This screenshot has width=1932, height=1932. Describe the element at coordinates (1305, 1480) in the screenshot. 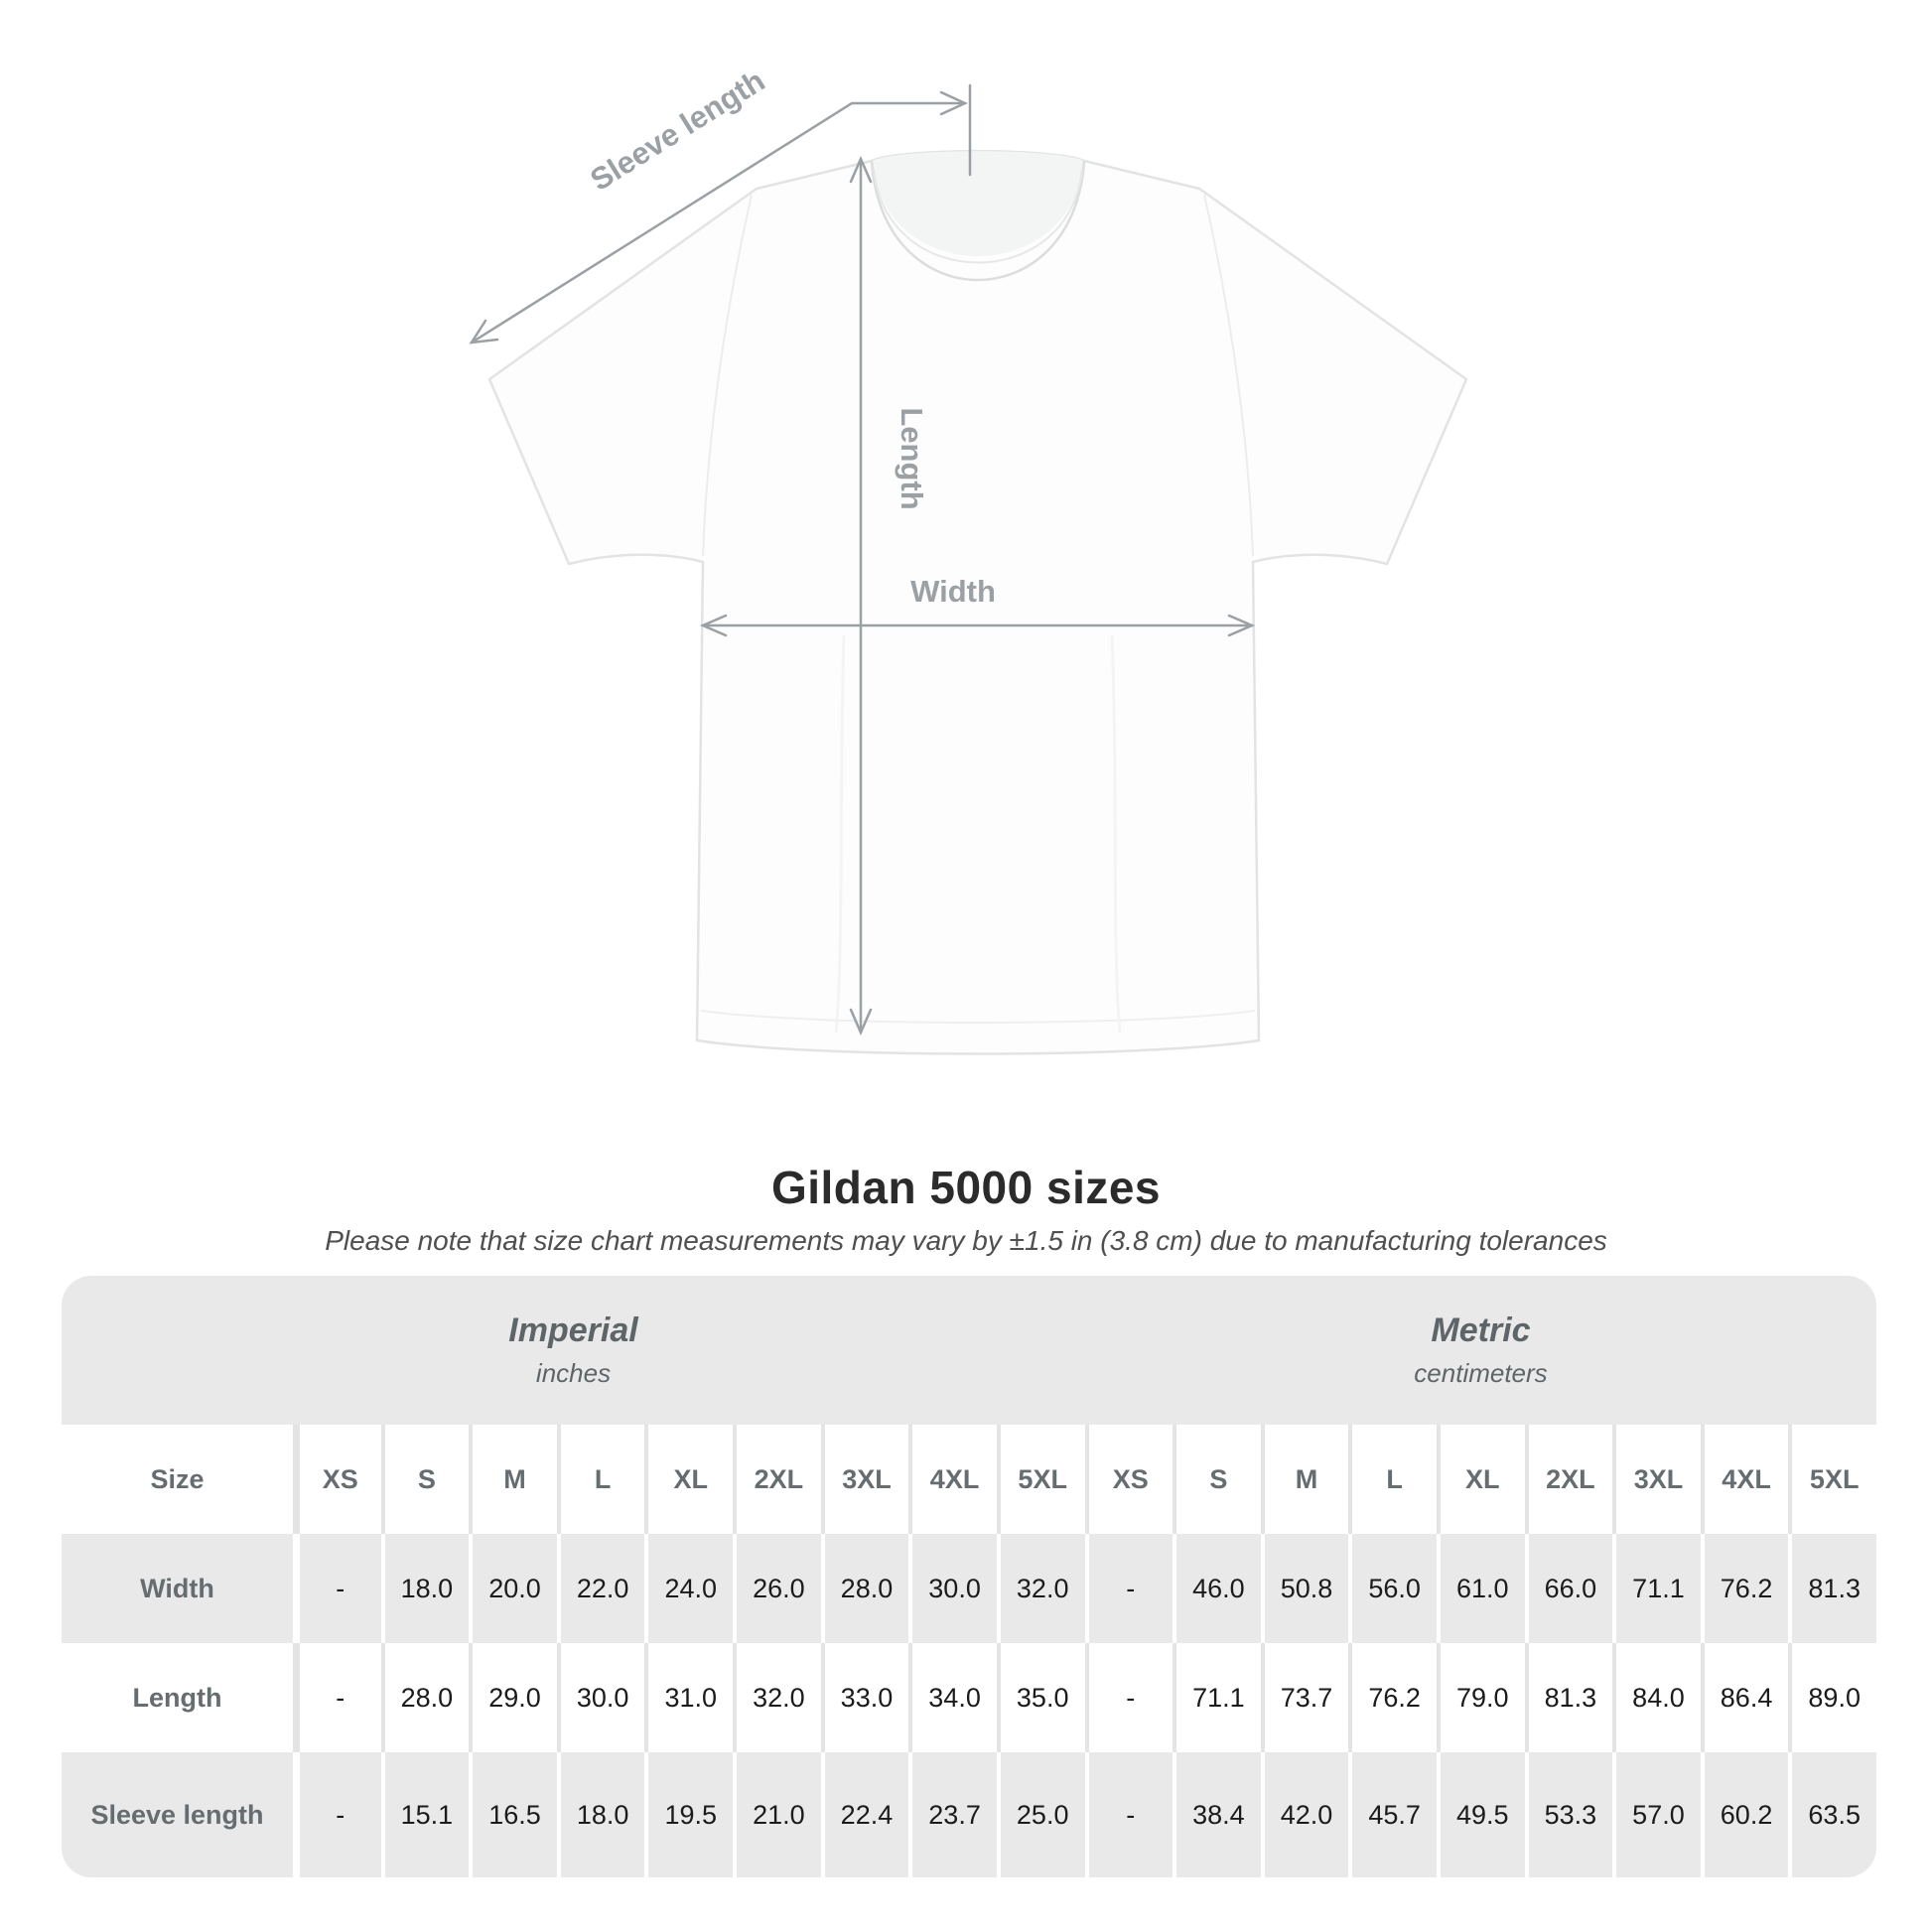

I see `size-header-metric-m: M` at that location.